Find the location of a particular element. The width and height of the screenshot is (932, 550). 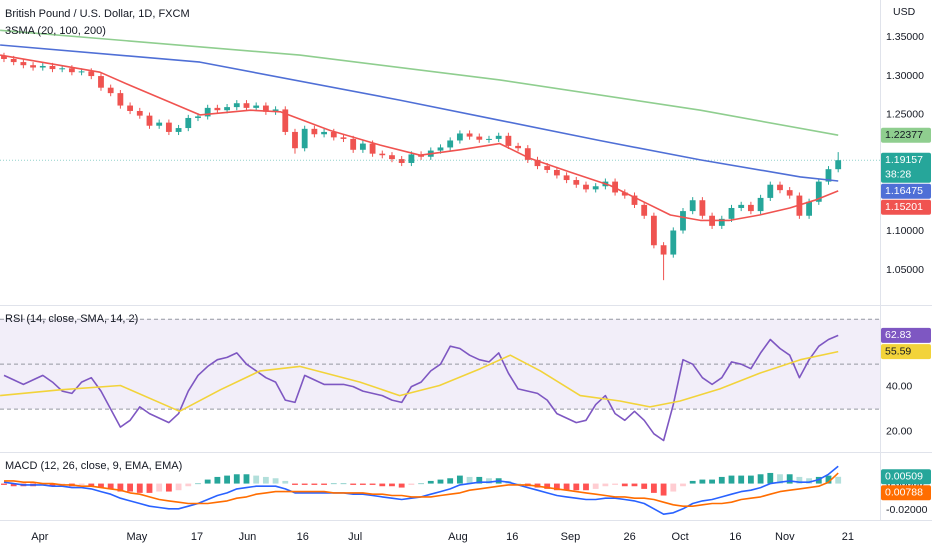

y-tick-label: 1.30000 is located at coordinates (905, 76).